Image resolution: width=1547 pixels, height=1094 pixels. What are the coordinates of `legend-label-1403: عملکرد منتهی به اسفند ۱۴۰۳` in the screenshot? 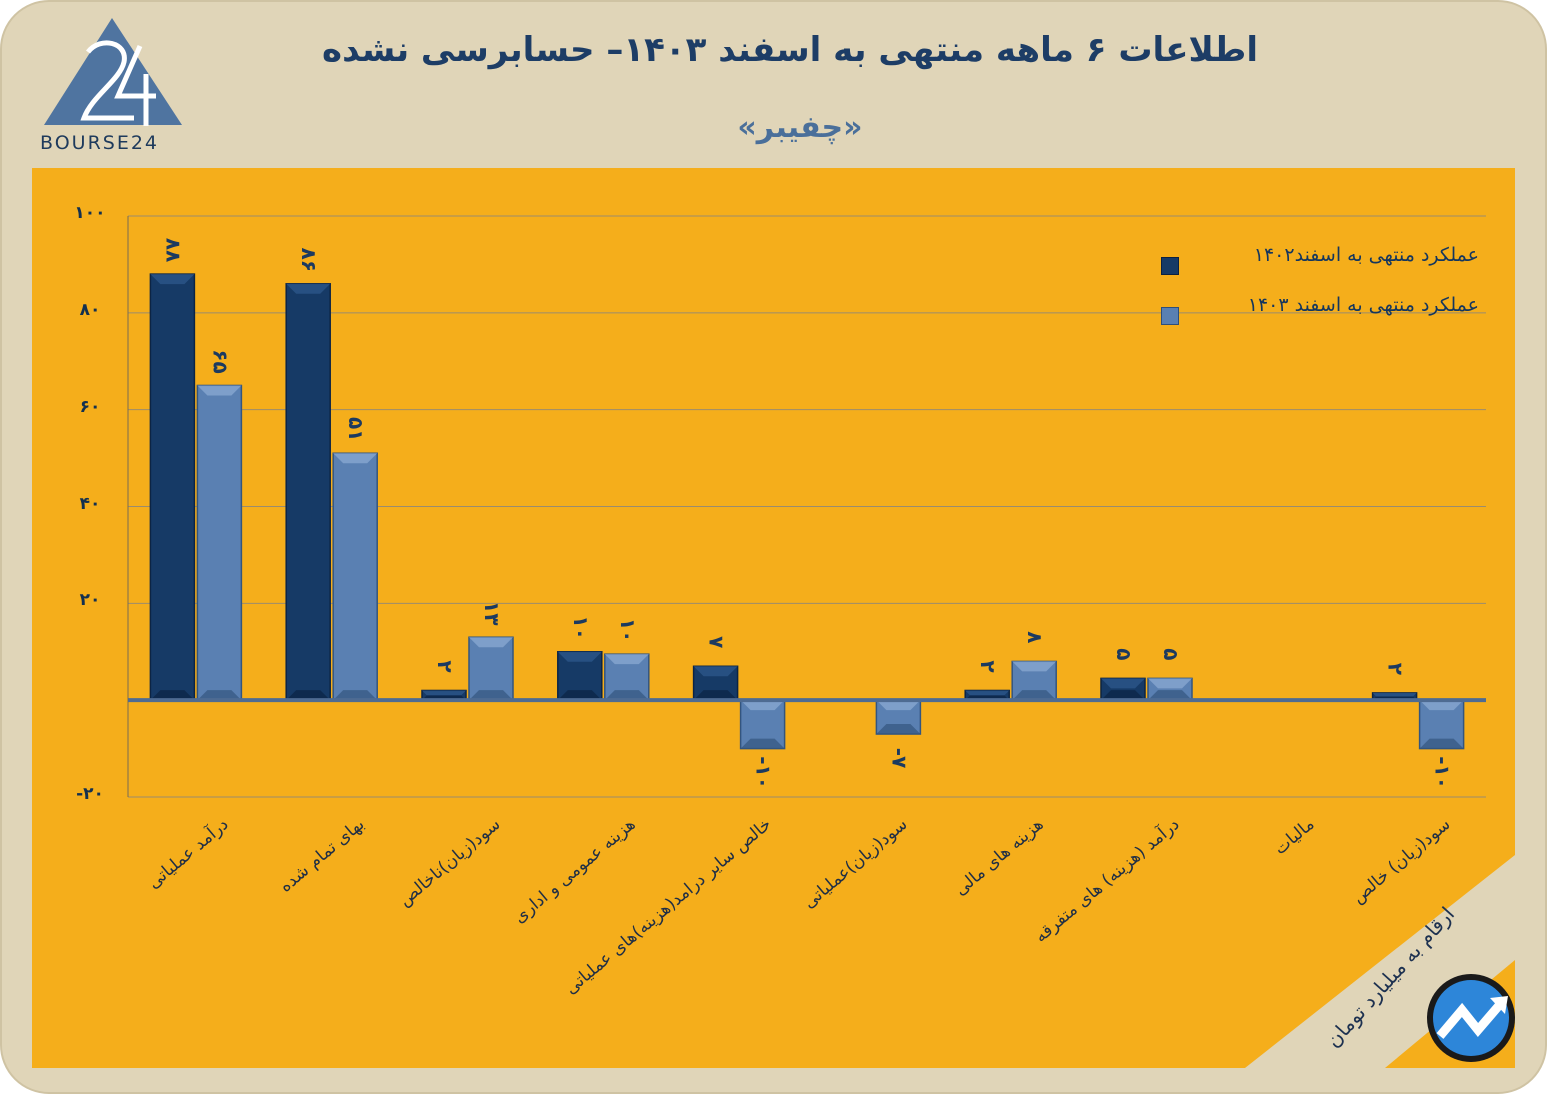 It's located at (1363, 305).